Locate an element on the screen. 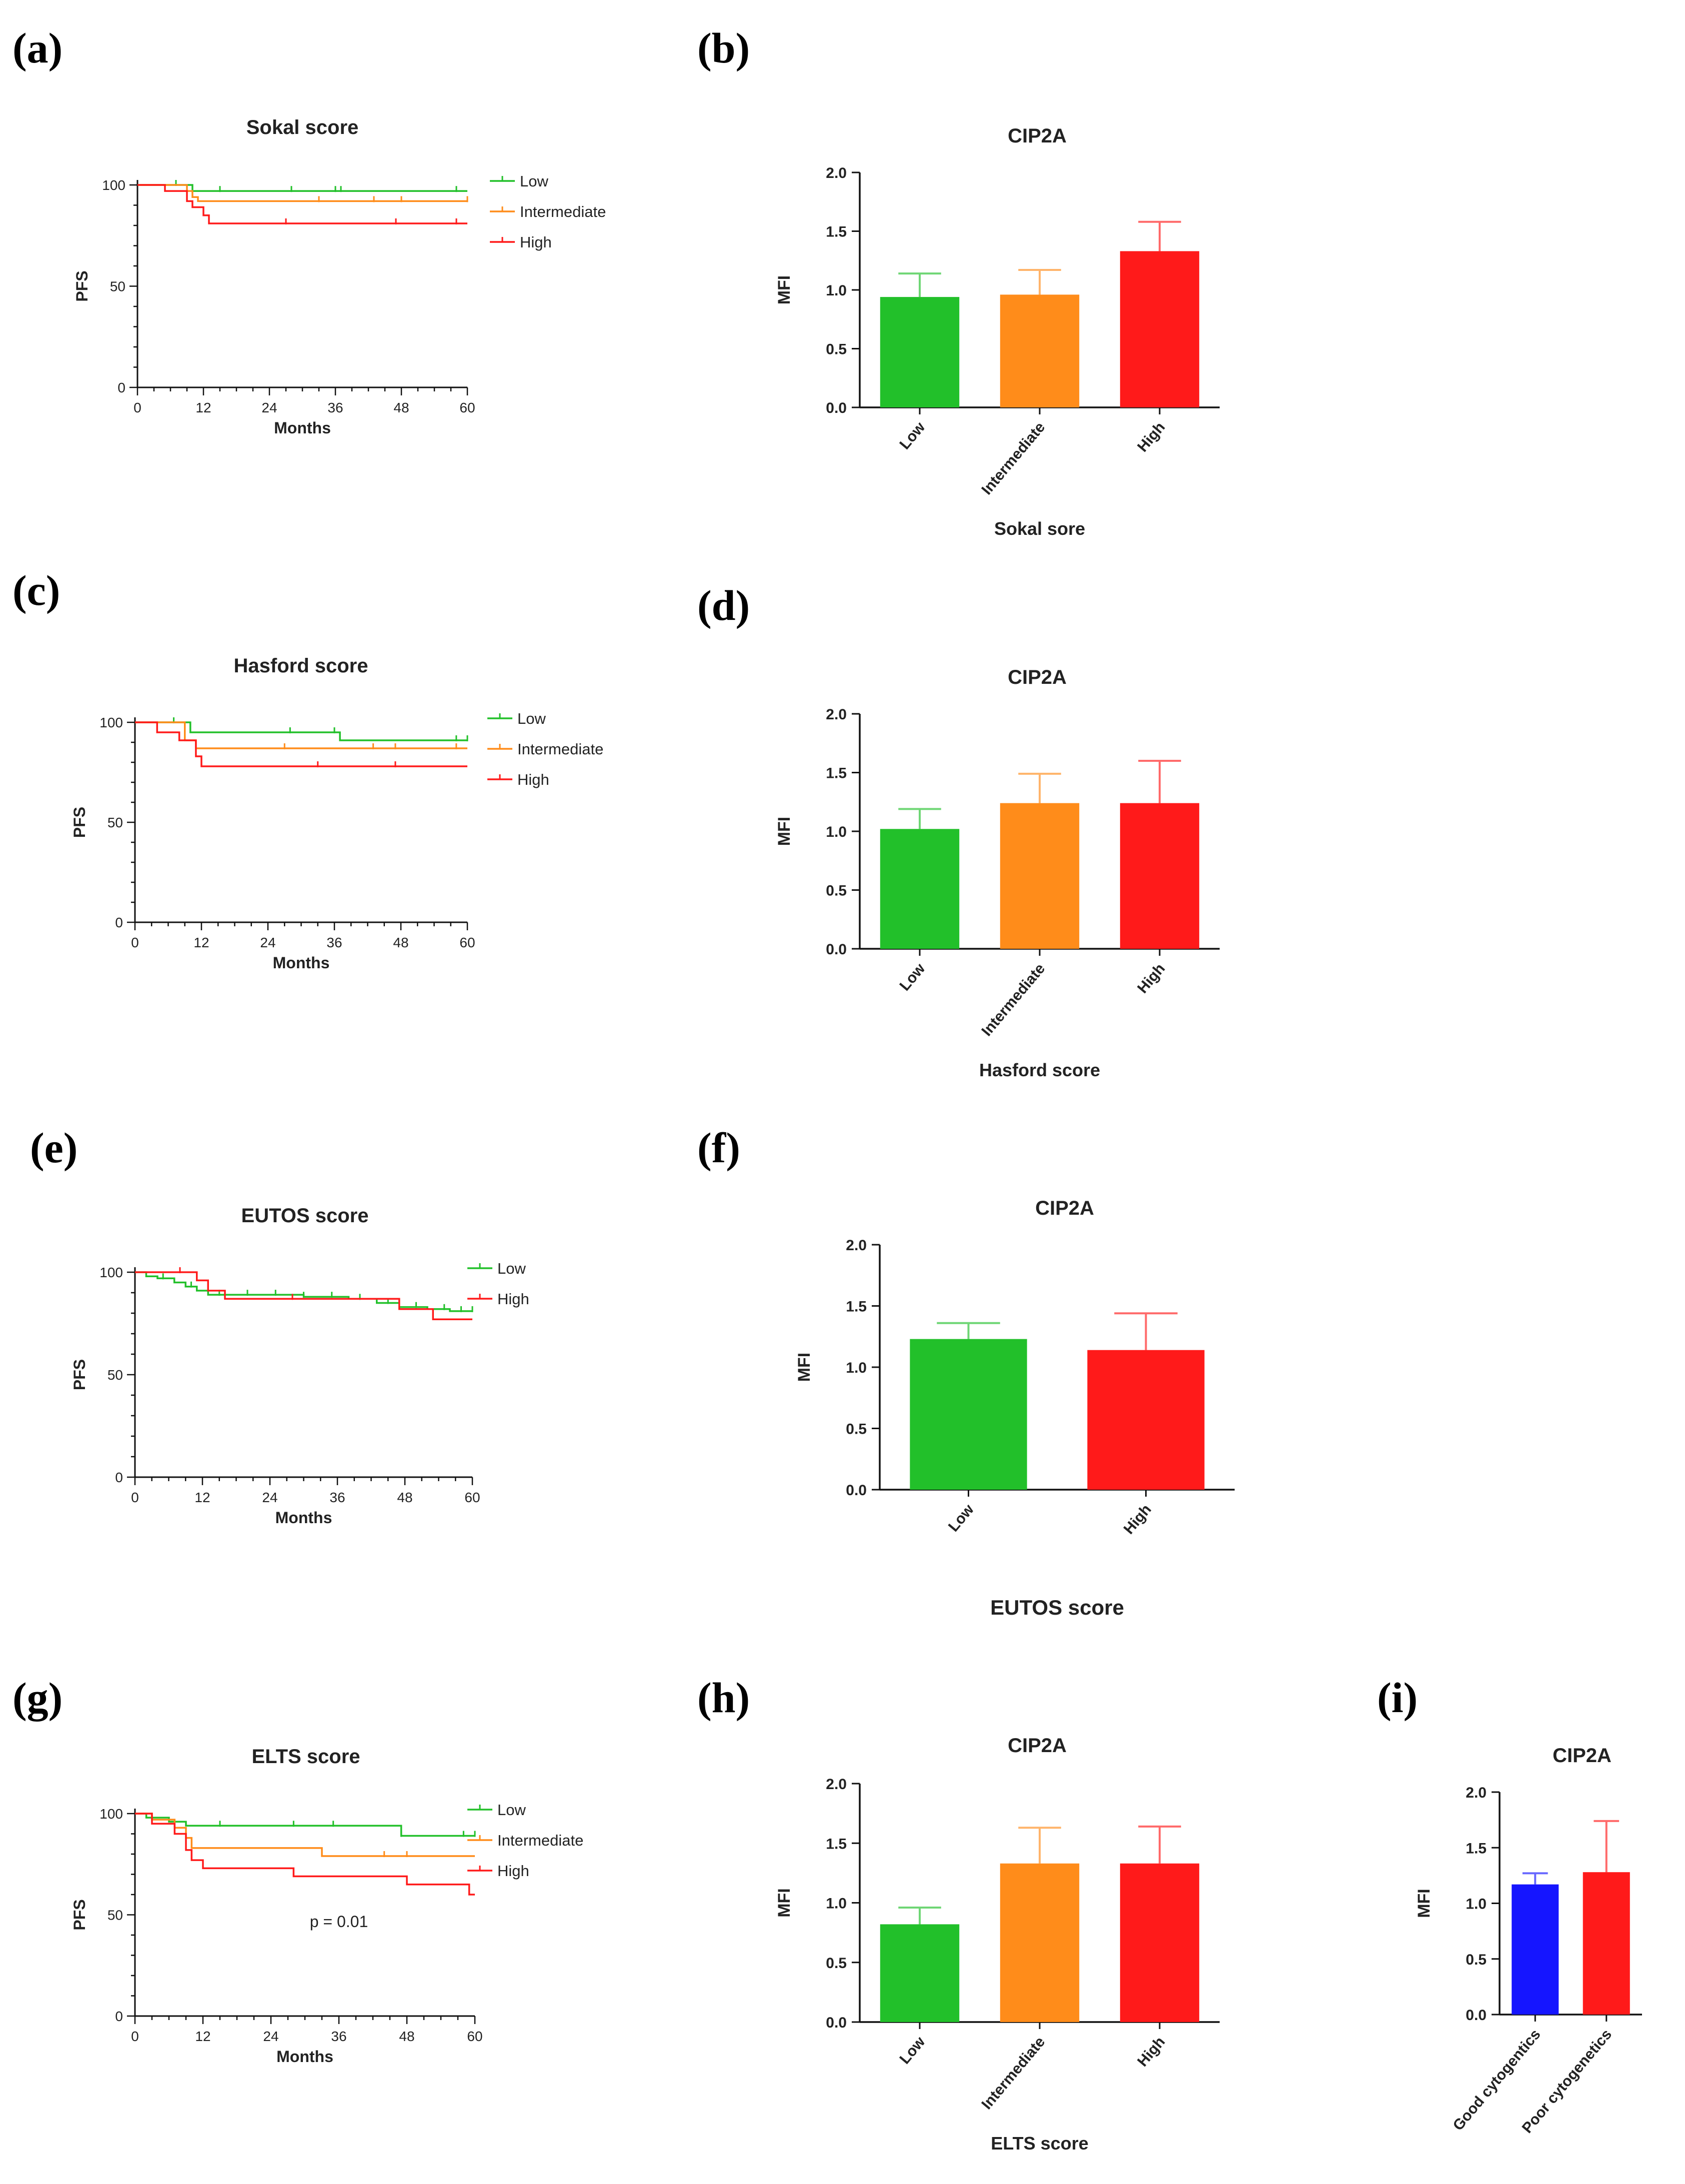 The image size is (1685, 2184). p-value-annotation: p = 0.01 is located at coordinates (339, 1922).